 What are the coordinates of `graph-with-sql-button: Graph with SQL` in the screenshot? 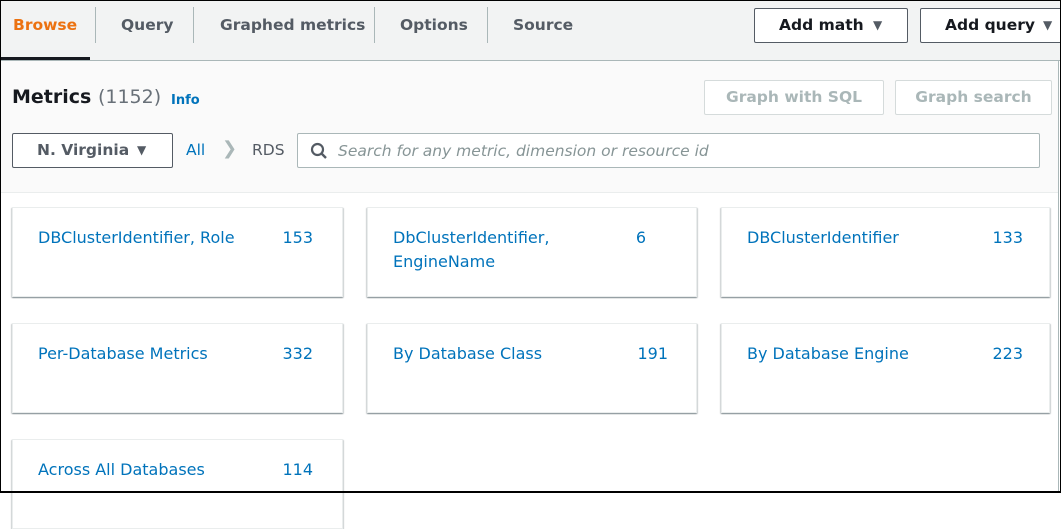 It's located at (794, 97).